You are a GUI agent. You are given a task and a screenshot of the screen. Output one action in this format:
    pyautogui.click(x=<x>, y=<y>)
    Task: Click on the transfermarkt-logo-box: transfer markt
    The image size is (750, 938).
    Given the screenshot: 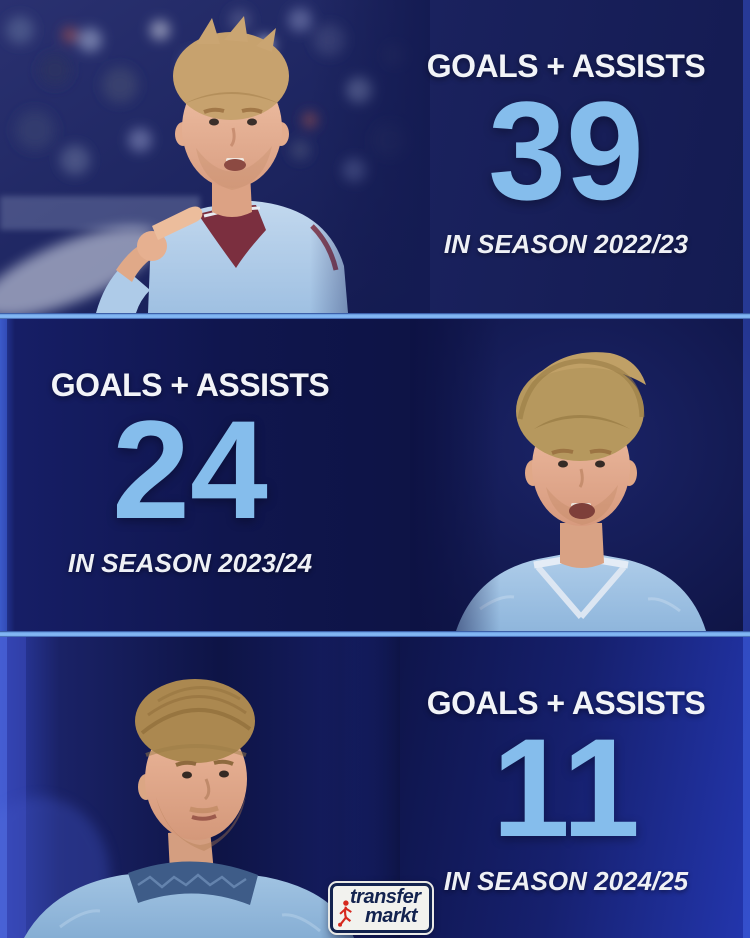 What is the action you would take?
    pyautogui.click(x=381, y=908)
    